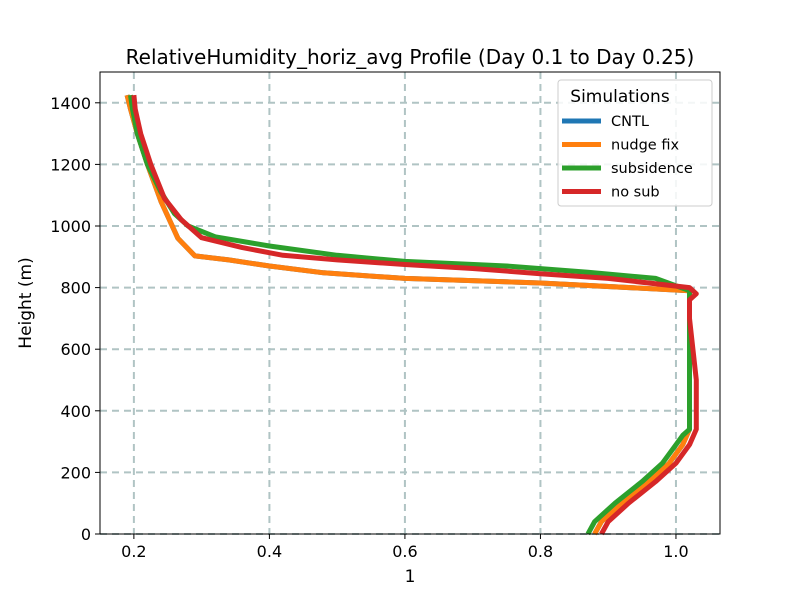 The height and width of the screenshot is (600, 800). What do you see at coordinates (75, 472) in the screenshot?
I see `y-tick-label: 200` at bounding box center [75, 472].